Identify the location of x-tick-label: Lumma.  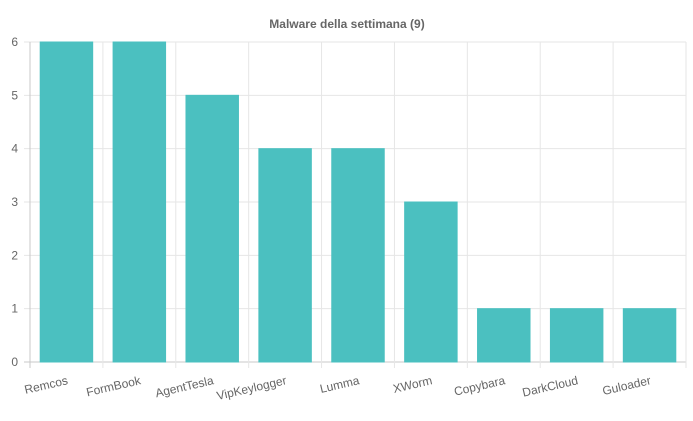
(340, 384).